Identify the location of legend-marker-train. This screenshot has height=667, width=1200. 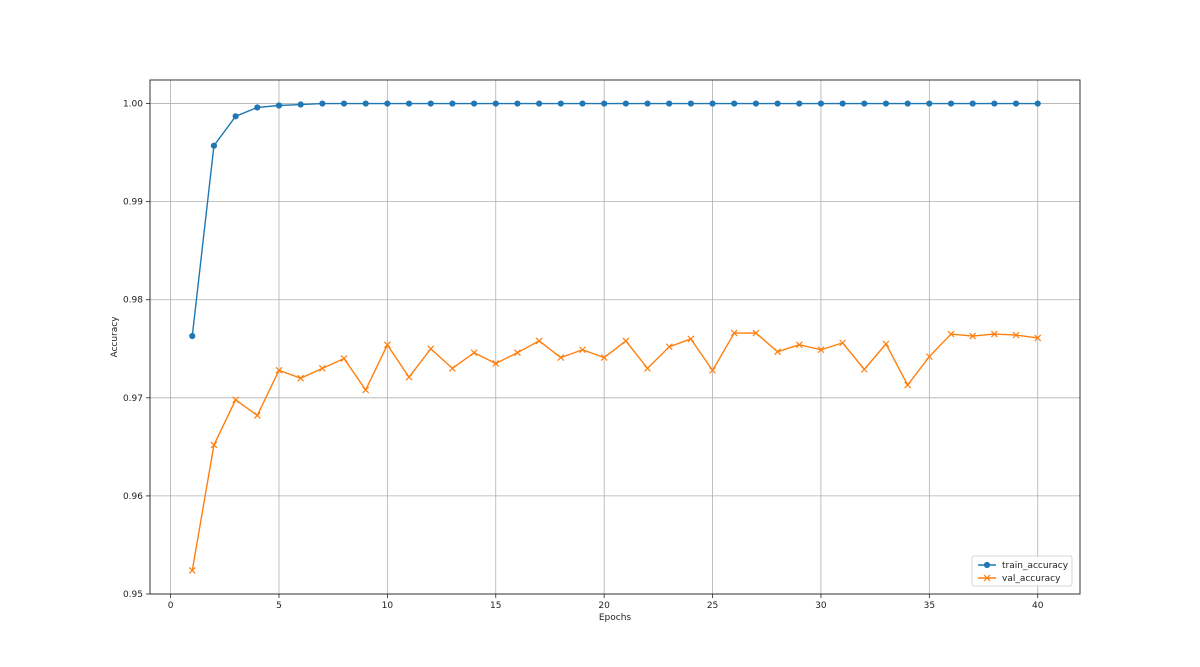
(987, 565).